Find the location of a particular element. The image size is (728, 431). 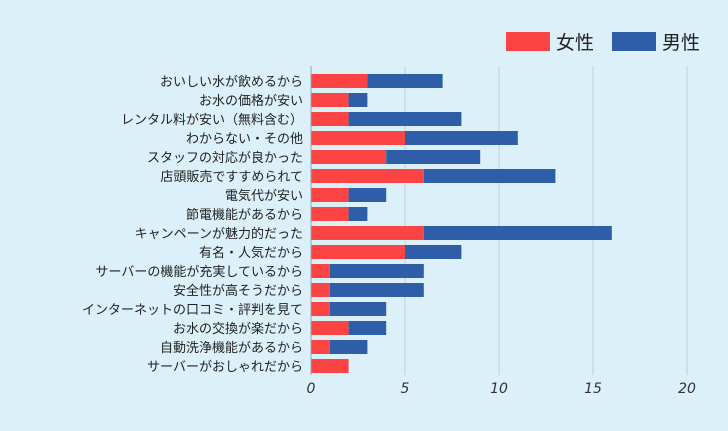

category-label: 電気代が安い is located at coordinates (264, 196).